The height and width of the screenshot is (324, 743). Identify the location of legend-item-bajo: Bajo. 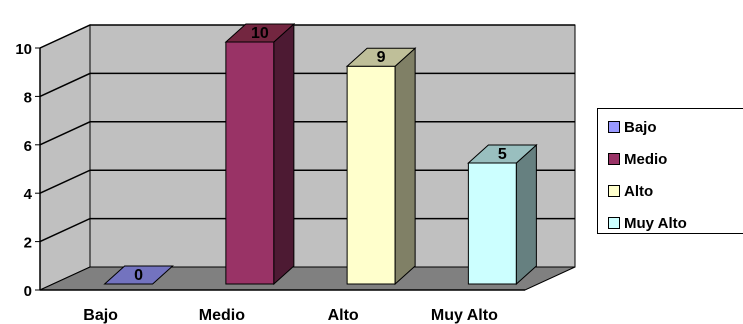
(632, 127).